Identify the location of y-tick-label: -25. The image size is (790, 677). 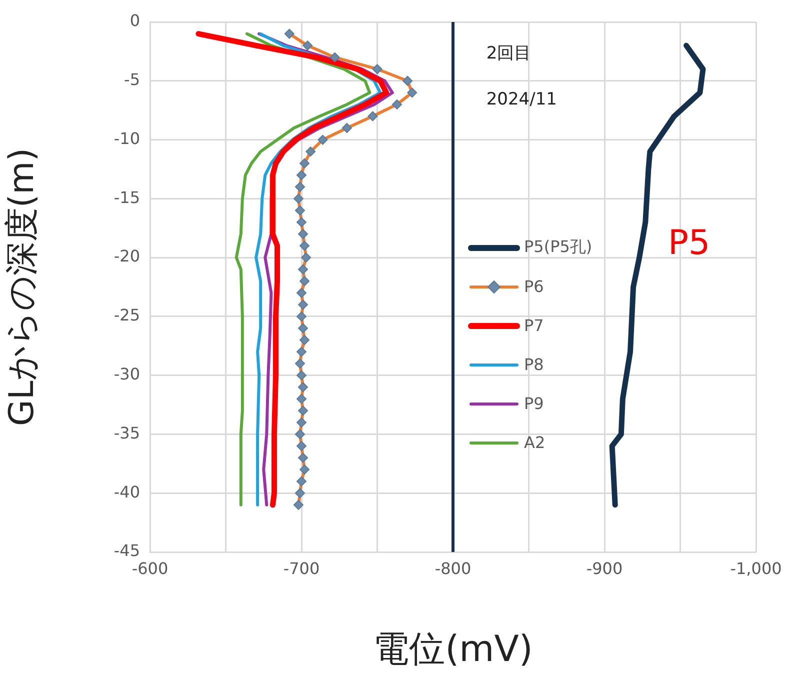
(127, 315).